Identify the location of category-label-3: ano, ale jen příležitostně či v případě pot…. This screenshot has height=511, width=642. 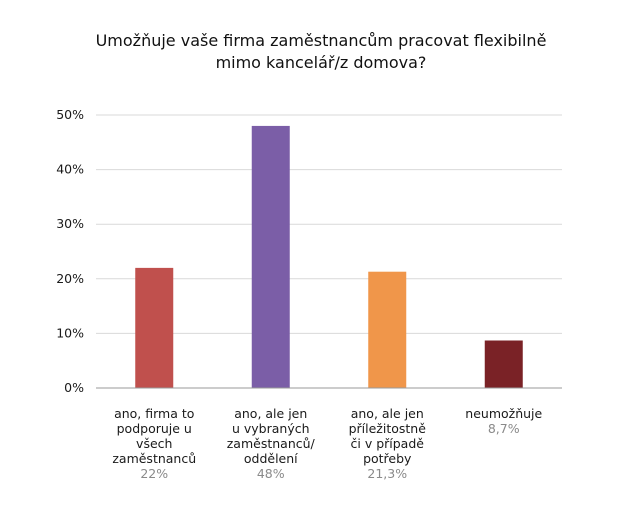
(387, 443).